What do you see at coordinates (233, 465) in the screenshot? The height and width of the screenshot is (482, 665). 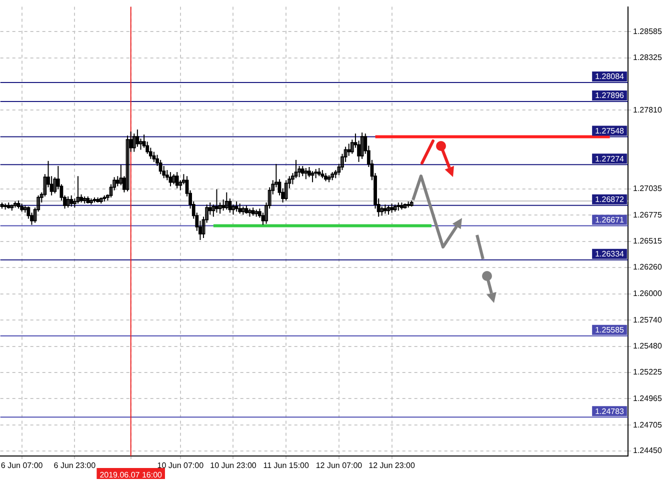 I see `x-tick-label: 10 Jun 23:00` at bounding box center [233, 465].